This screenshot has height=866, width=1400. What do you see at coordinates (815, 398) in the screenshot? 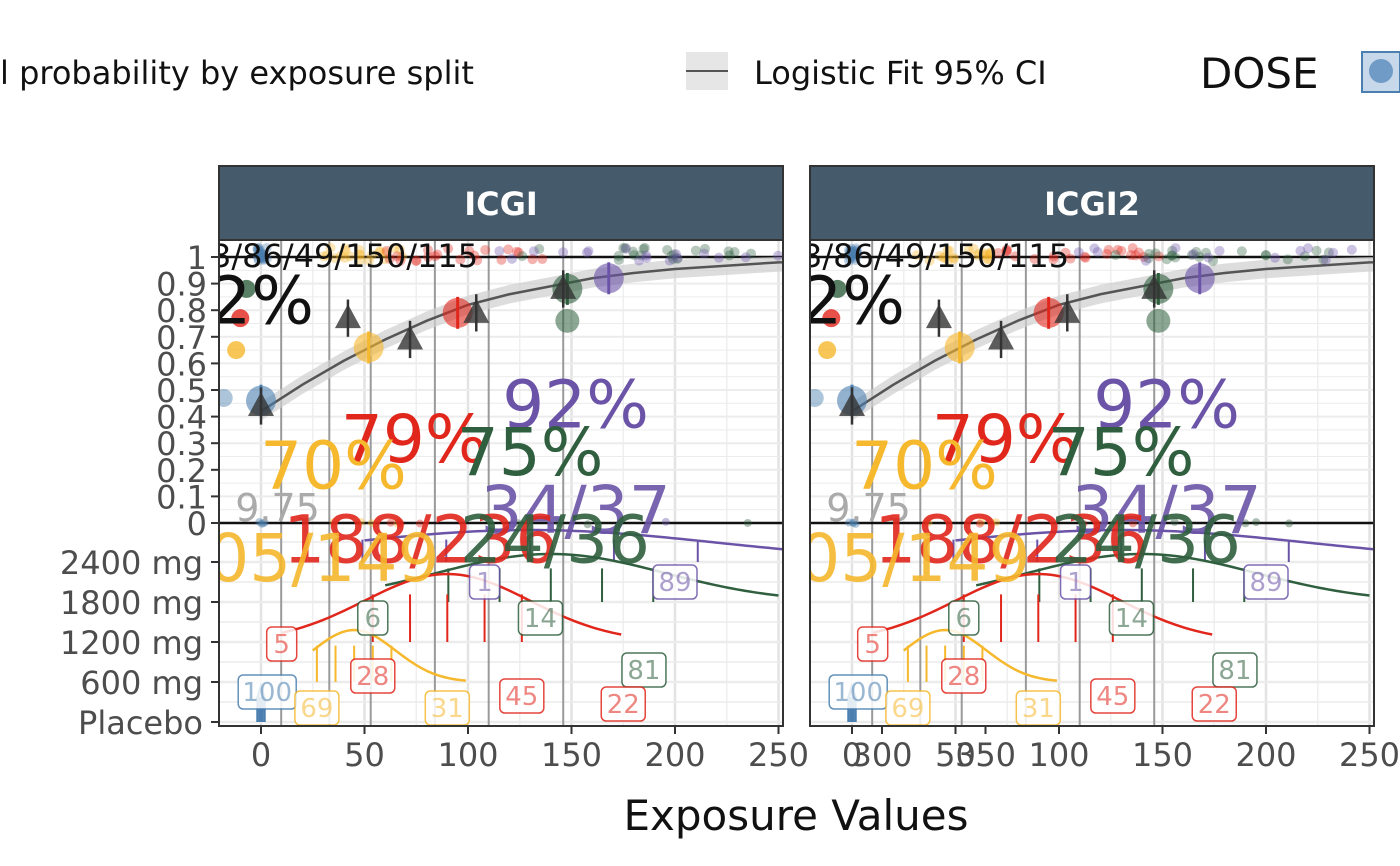
I see `placebo-split-point` at bounding box center [815, 398].